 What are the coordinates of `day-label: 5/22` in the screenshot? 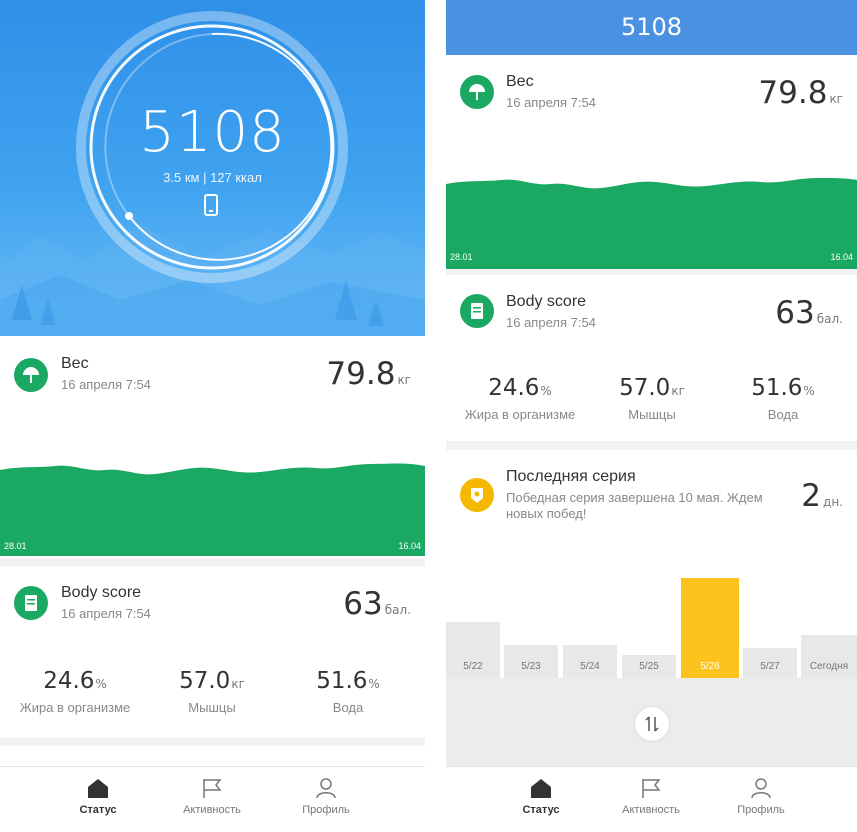 It's located at (473, 666).